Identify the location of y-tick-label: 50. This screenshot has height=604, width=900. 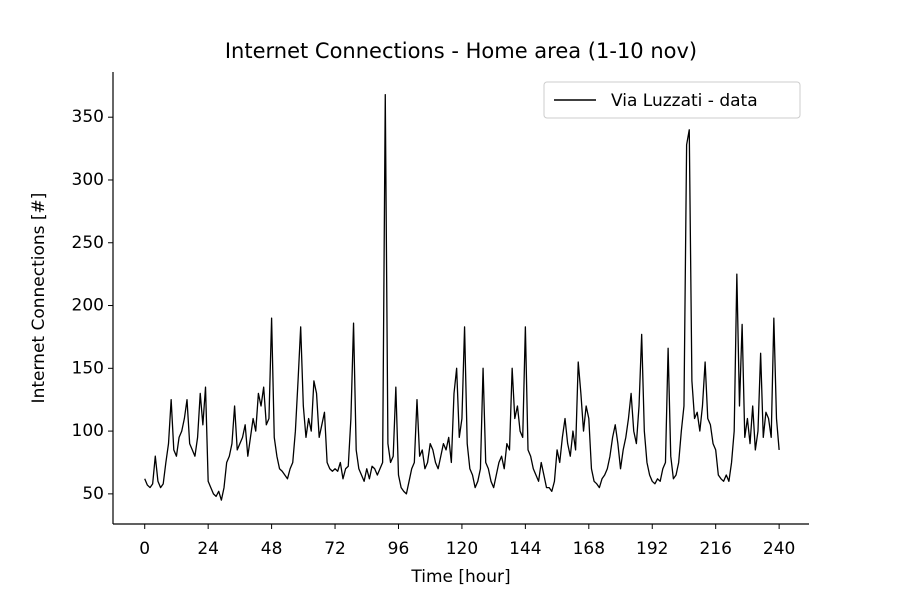
(93, 494).